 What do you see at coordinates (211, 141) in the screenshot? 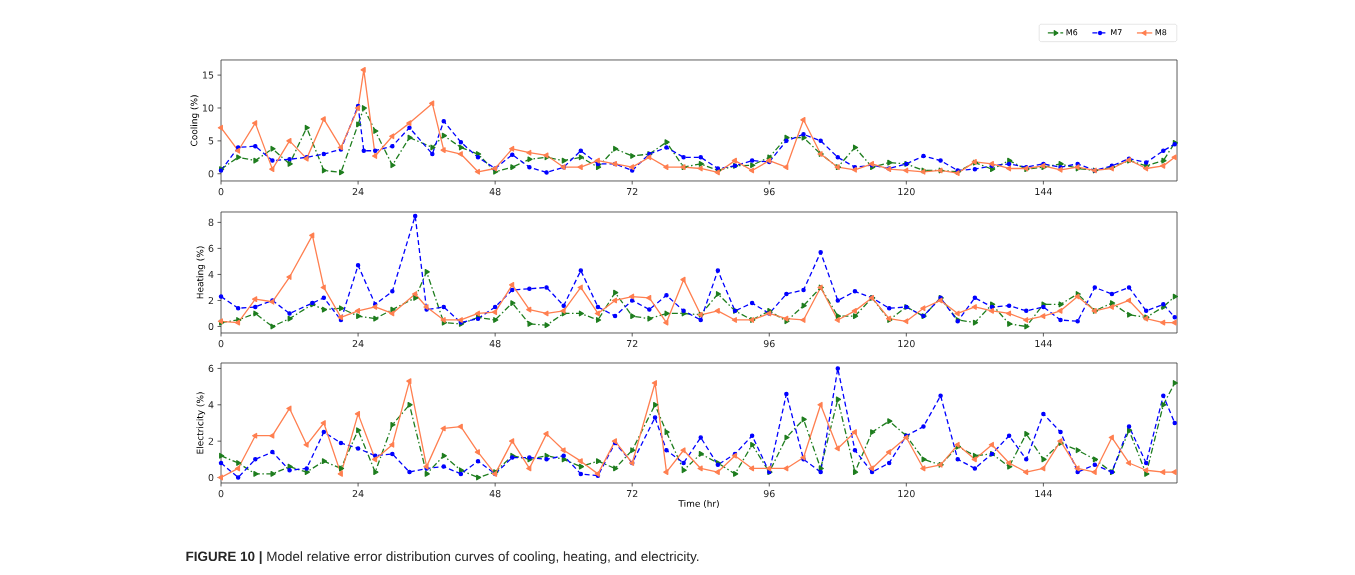
I see `y-tick-label: 5` at bounding box center [211, 141].